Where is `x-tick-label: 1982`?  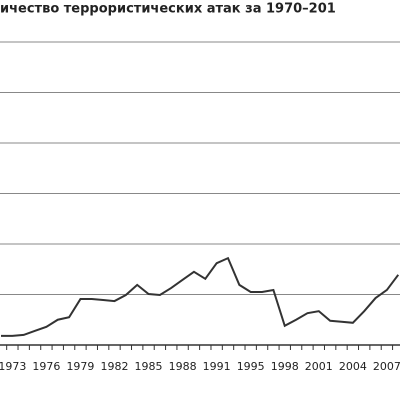 x-tick-label: 1982 is located at coordinates (115, 366).